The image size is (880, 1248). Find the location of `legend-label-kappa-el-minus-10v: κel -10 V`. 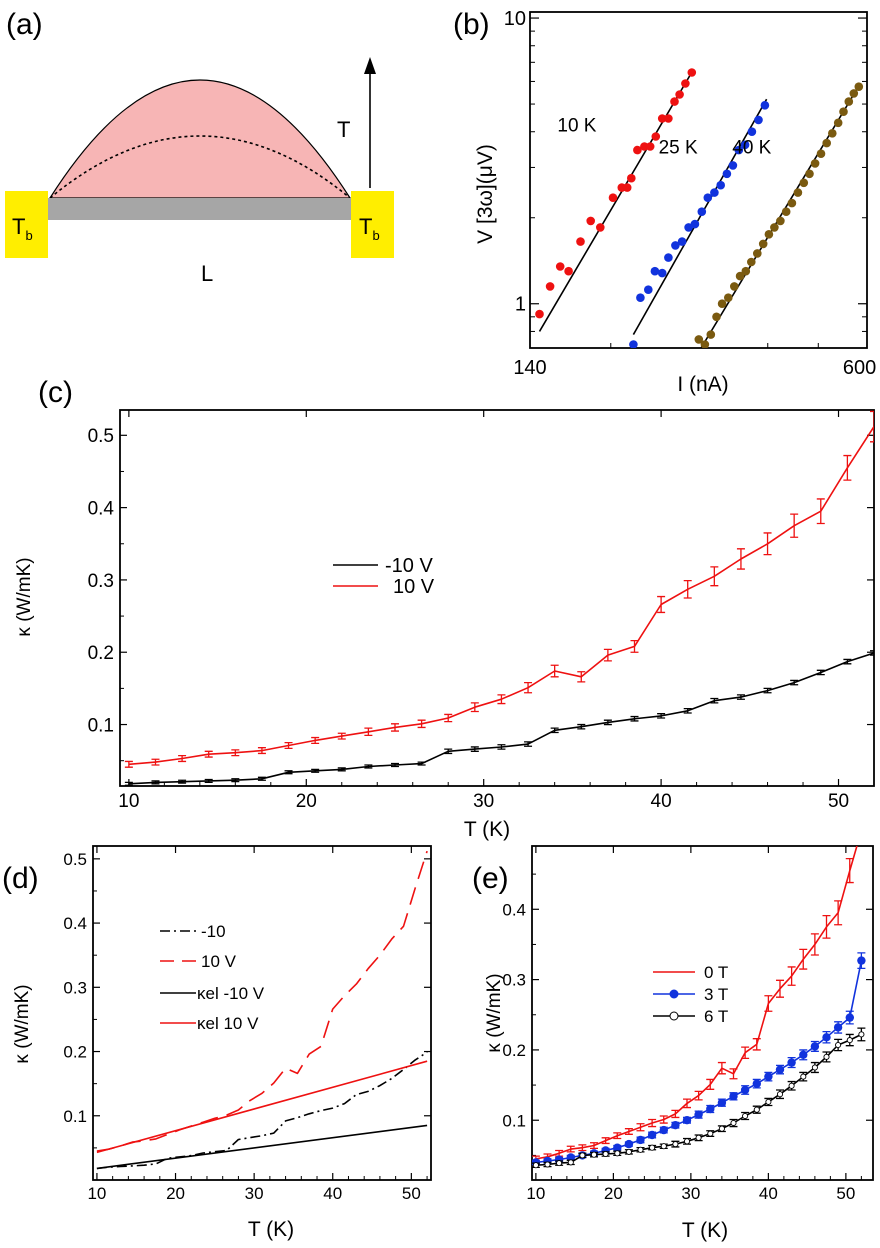

legend-label-kappa-el-minus-10v: κel -10 V is located at coordinates (231, 993).